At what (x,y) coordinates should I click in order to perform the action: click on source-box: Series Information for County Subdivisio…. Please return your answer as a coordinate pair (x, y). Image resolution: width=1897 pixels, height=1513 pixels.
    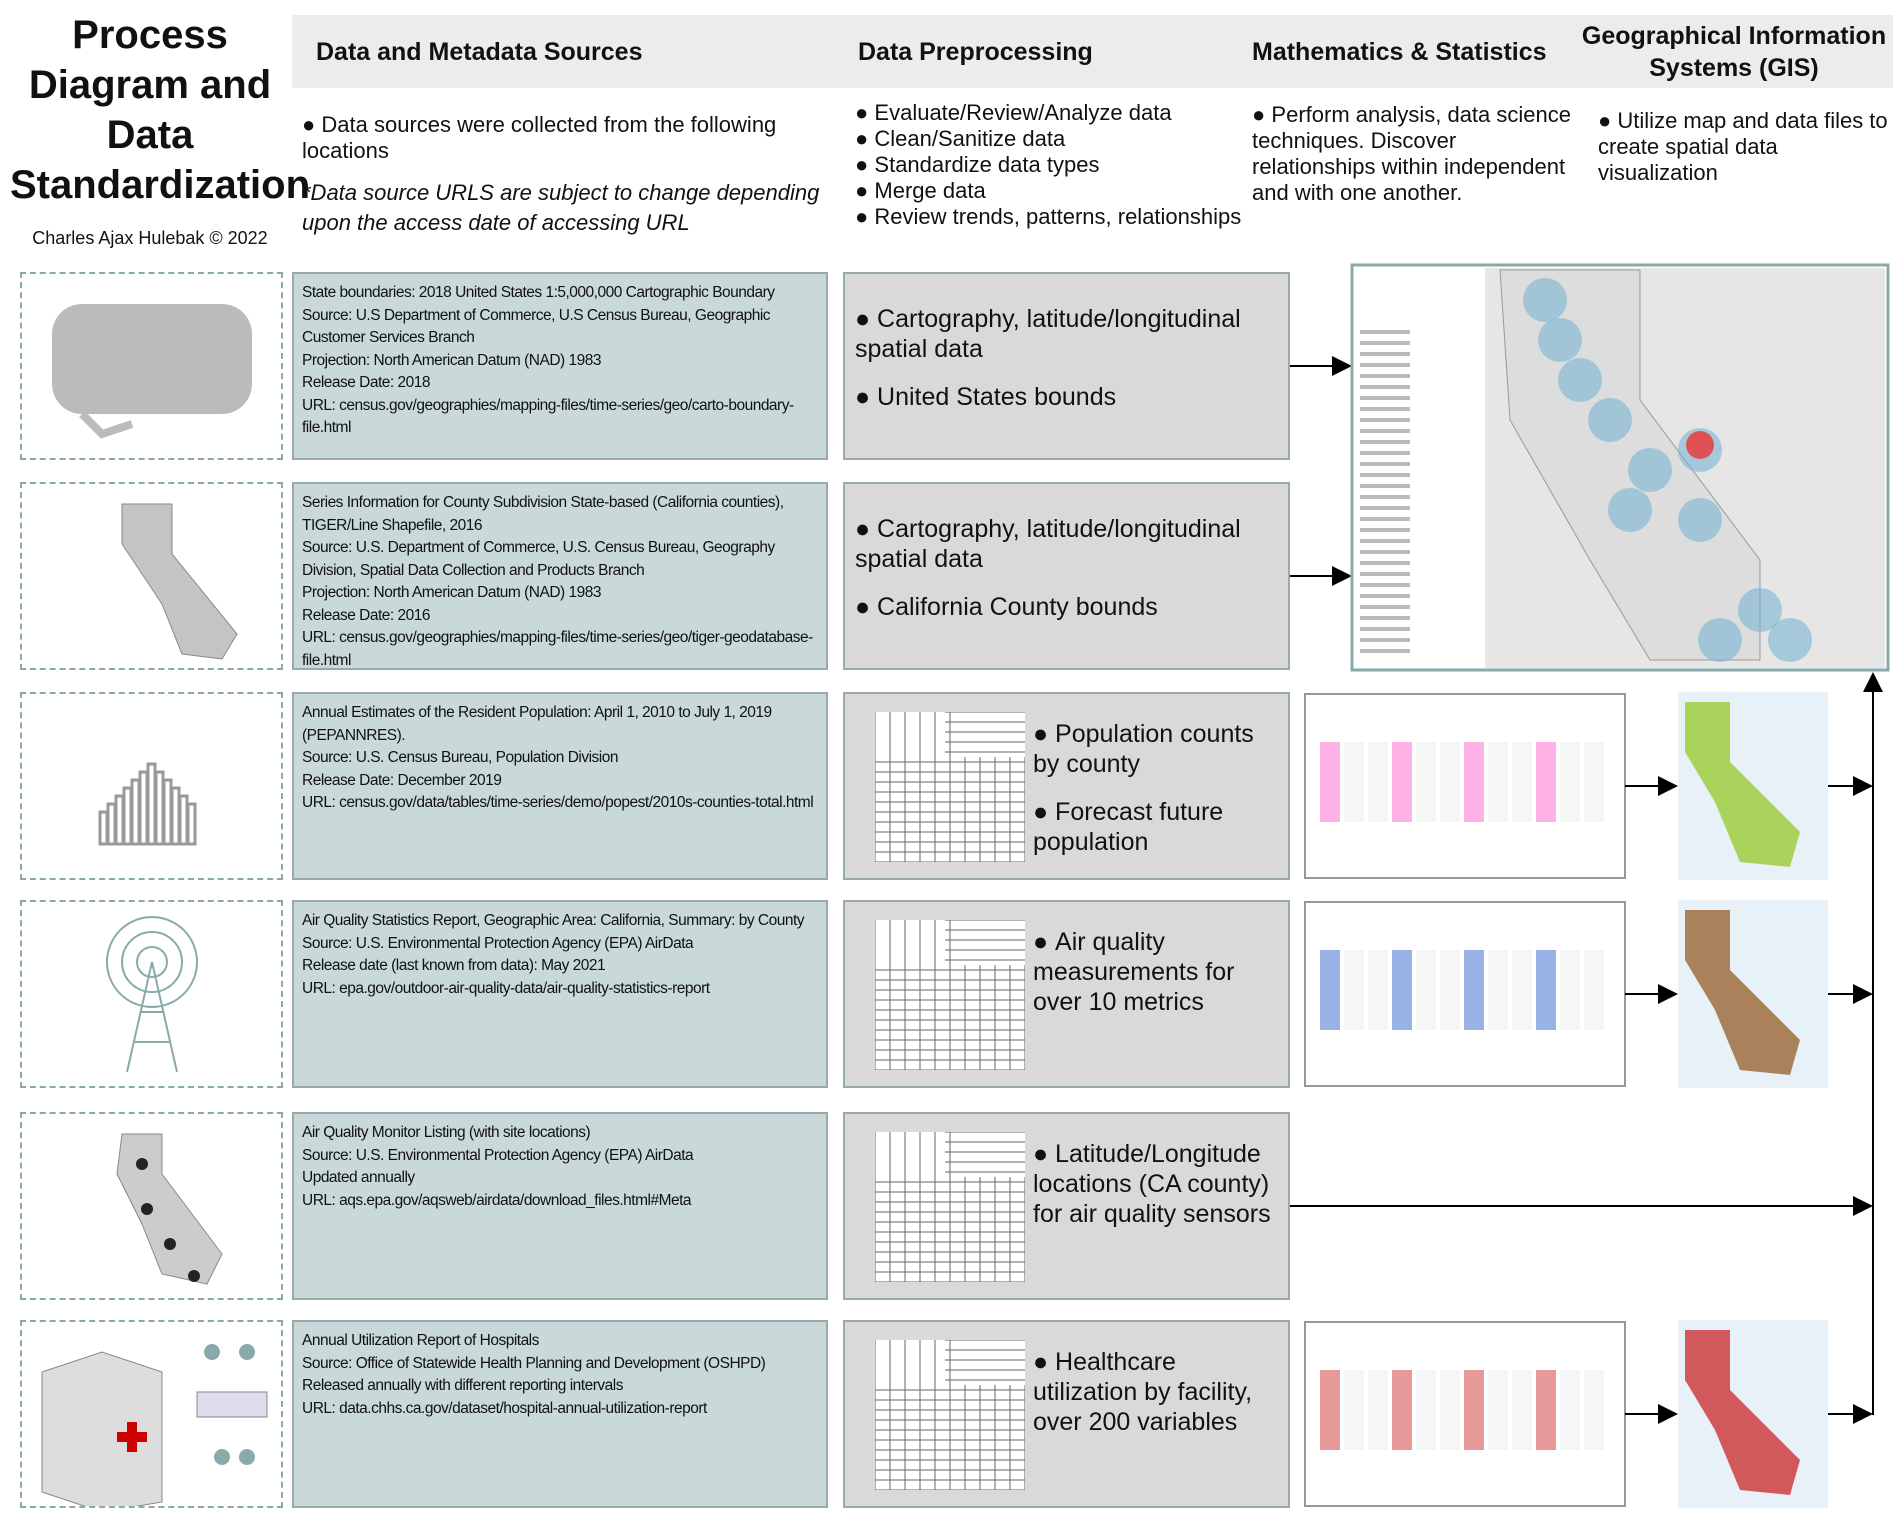
    Looking at the image, I should click on (560, 576).